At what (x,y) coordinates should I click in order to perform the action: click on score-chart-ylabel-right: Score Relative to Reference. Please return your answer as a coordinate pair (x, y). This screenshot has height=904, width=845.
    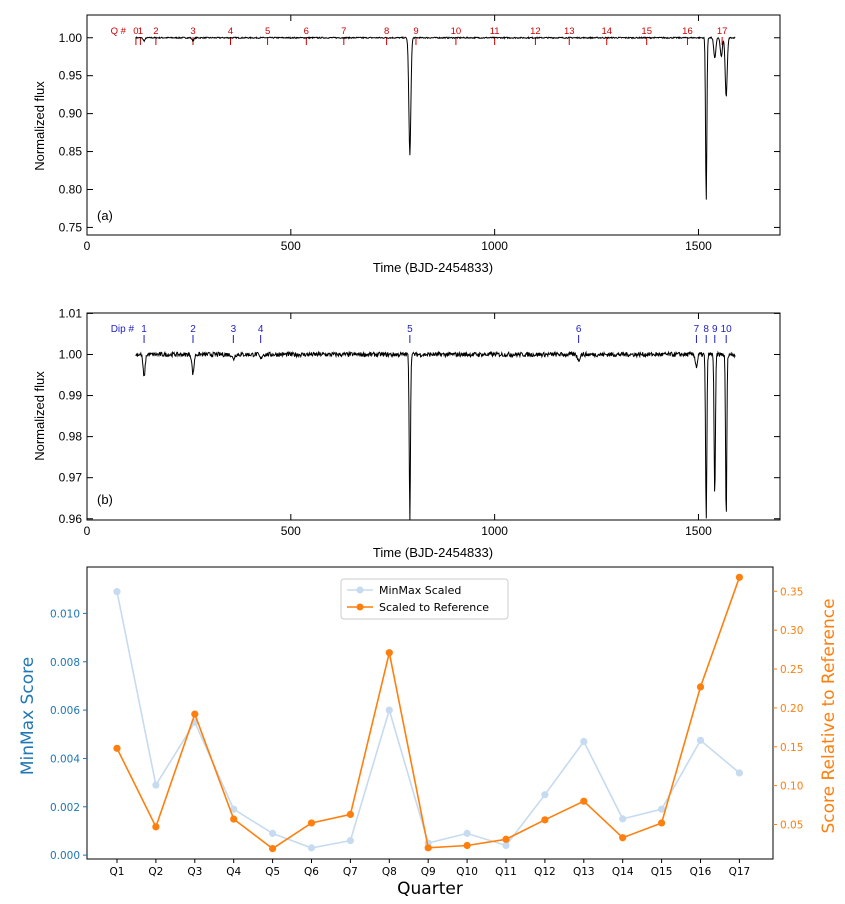
    Looking at the image, I should click on (829, 715).